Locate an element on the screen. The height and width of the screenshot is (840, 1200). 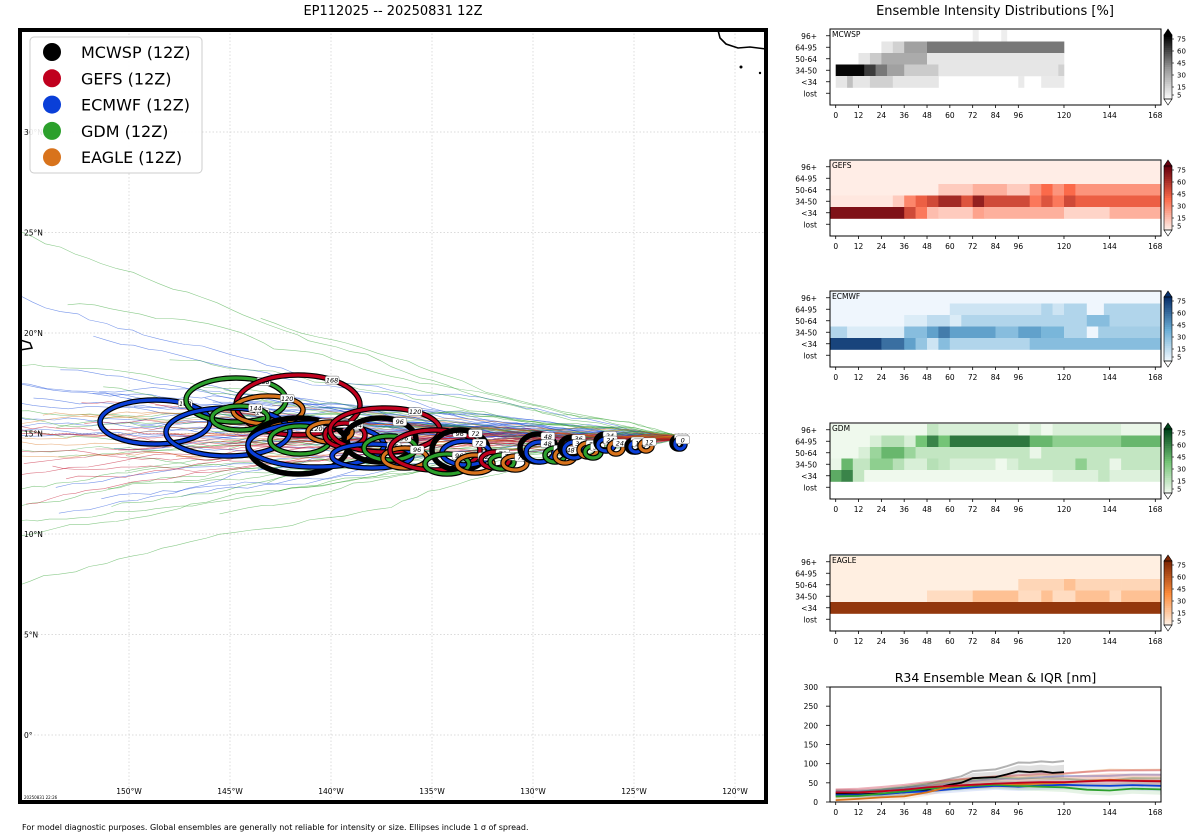
iqr-upper-line is located at coordinates (950, 776).